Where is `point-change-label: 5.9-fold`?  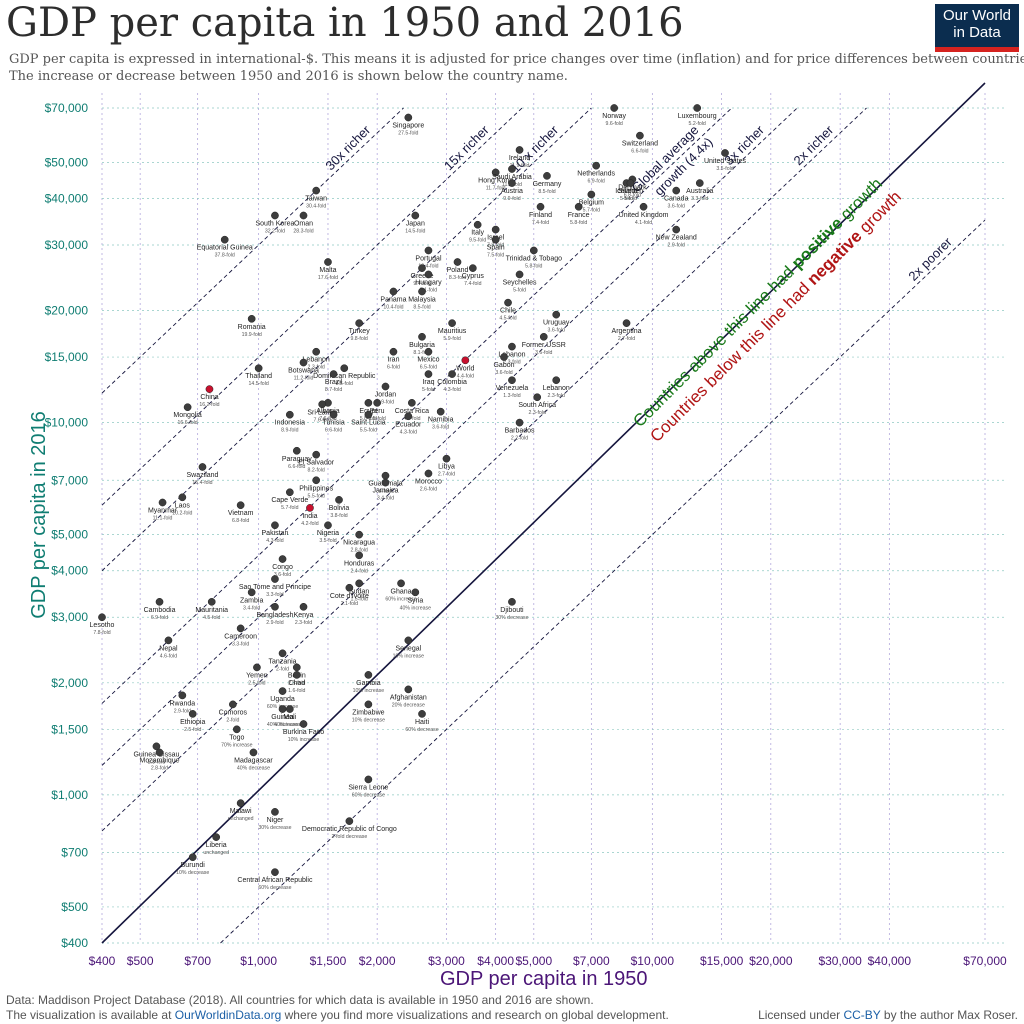 point-change-label: 5.9-fold is located at coordinates (451, 339).